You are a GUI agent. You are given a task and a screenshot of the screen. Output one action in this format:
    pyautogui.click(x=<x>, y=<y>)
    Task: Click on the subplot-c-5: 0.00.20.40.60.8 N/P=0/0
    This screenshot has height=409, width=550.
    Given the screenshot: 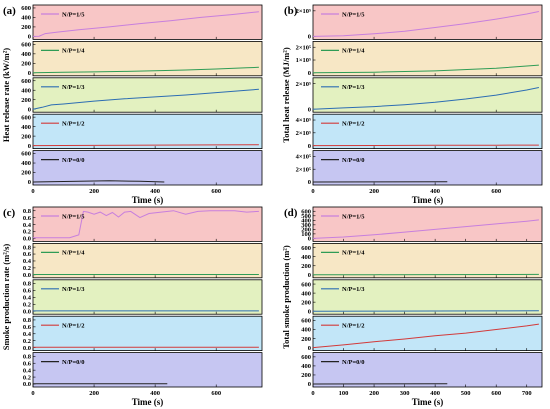 What is the action you would take?
    pyautogui.click(x=143, y=370)
    